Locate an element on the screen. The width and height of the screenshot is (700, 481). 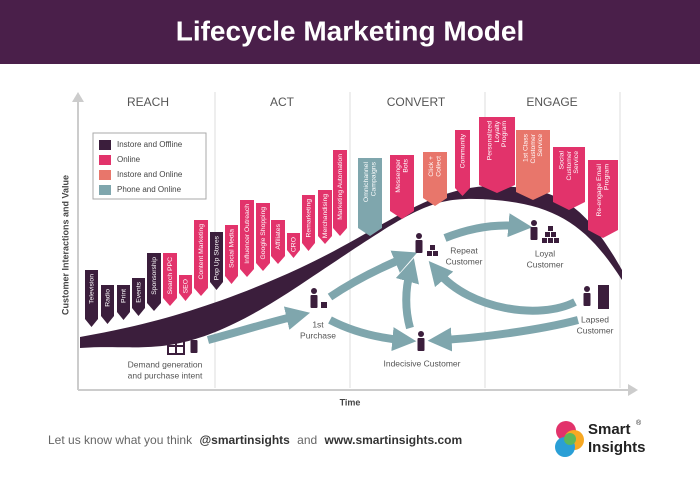
flag-label: Merchandising is located at coordinates (325, 216).